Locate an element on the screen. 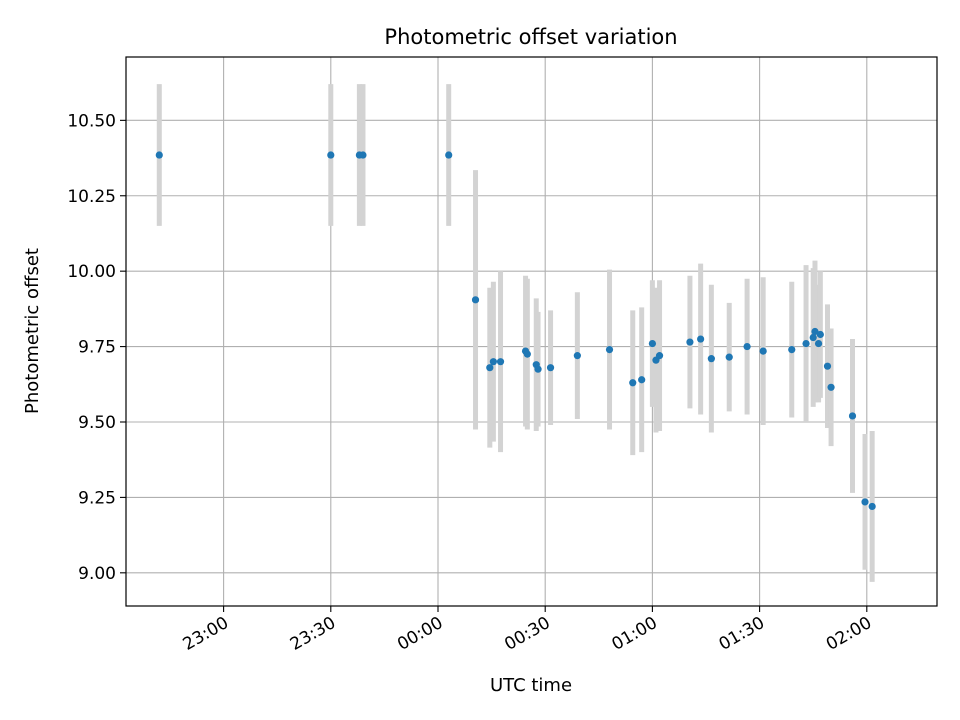  y-axis-ticks: 9.00 9.25 9.50 9.75 10.00 10.25 10.50 is located at coordinates (96, 347).